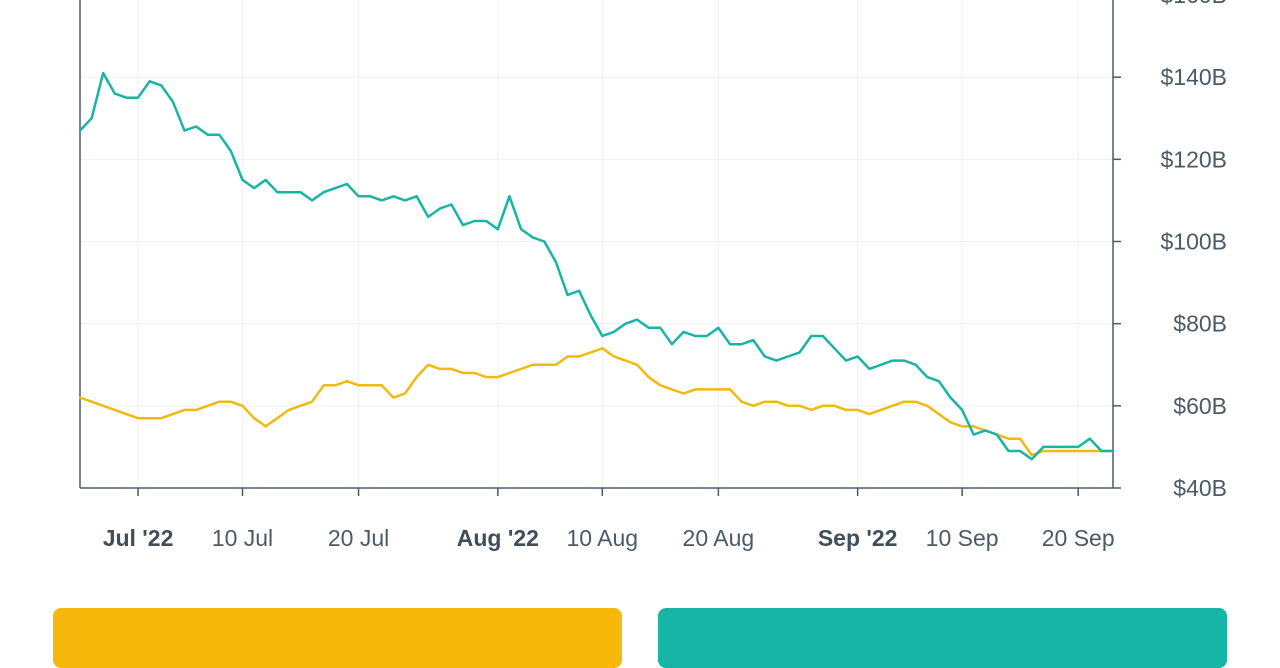 The height and width of the screenshot is (668, 1280). Describe the element at coordinates (1200, 324) in the screenshot. I see `y-tick-label: $80B` at that location.